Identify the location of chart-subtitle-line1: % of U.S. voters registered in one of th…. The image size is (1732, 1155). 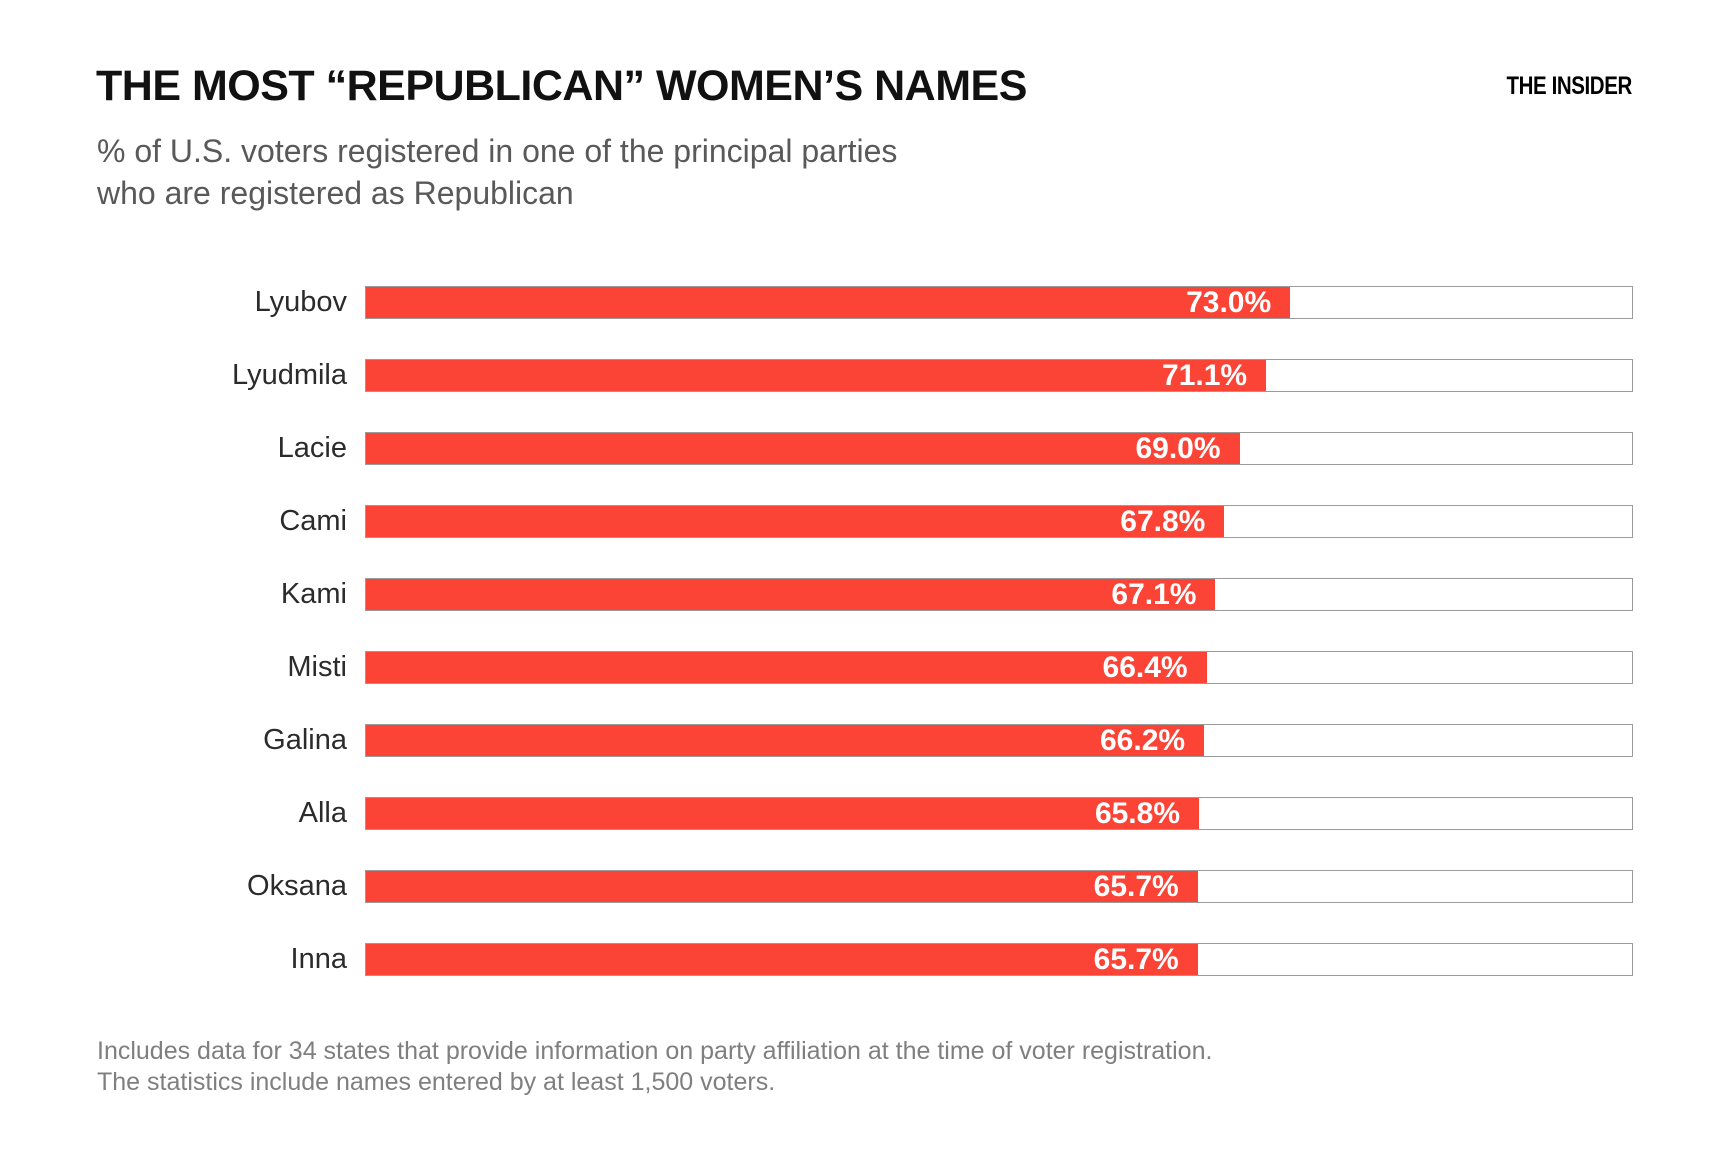
(497, 151).